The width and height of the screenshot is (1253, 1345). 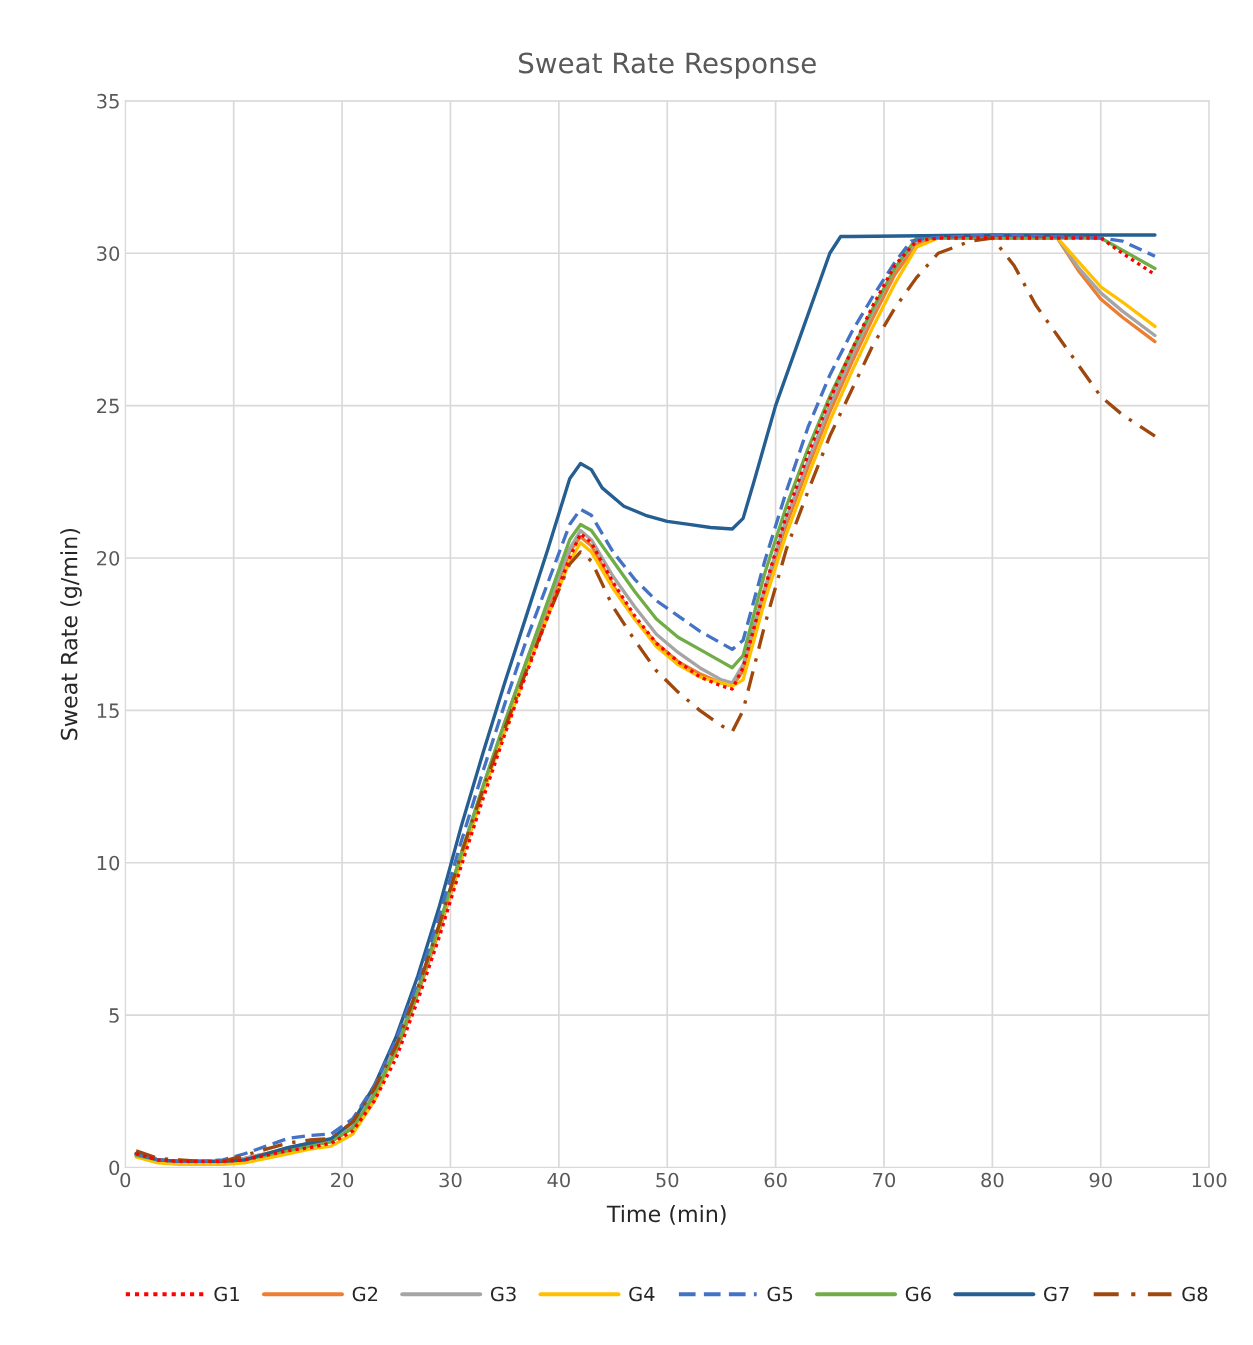 What do you see at coordinates (1195, 1294) in the screenshot?
I see `legend-label: G8` at bounding box center [1195, 1294].